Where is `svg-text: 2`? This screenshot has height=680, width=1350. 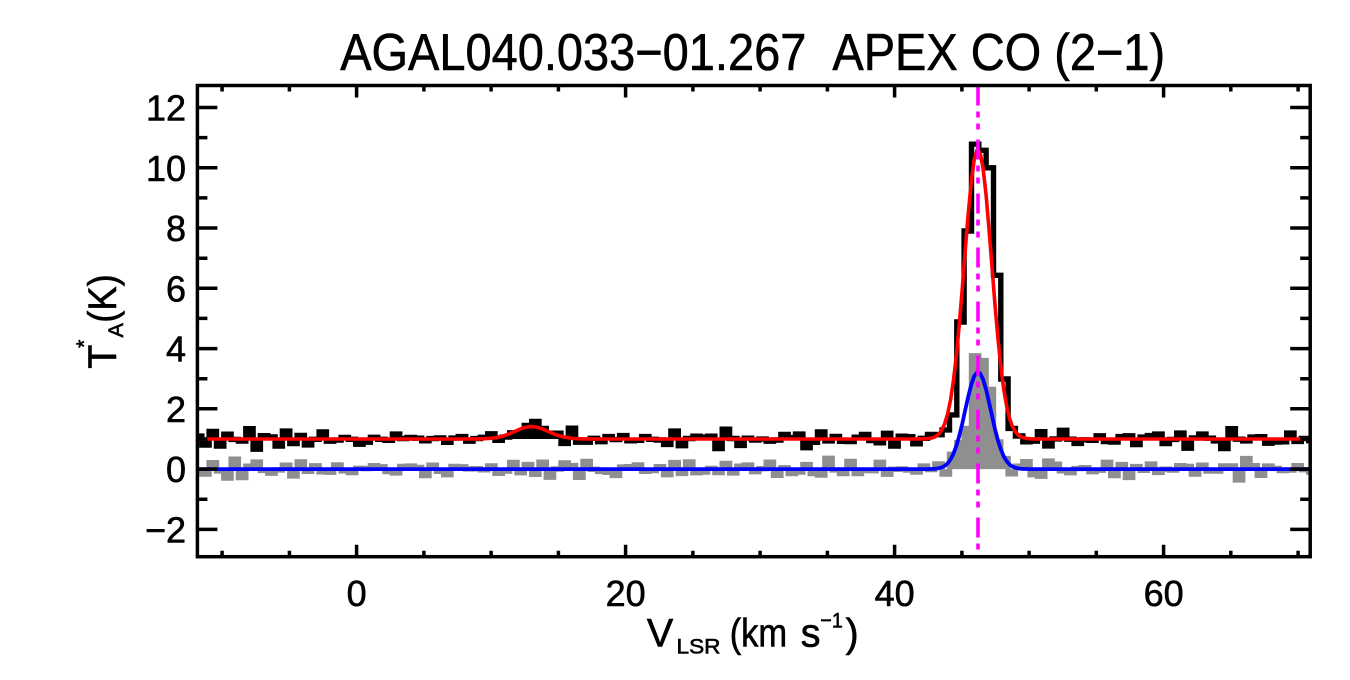 svg-text: 2 is located at coordinates (176, 409).